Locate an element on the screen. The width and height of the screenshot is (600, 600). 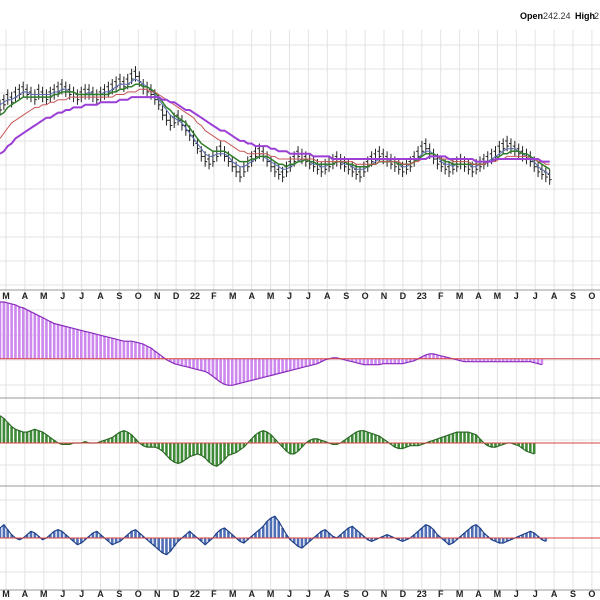
open-label: Open is located at coordinates (531, 16).